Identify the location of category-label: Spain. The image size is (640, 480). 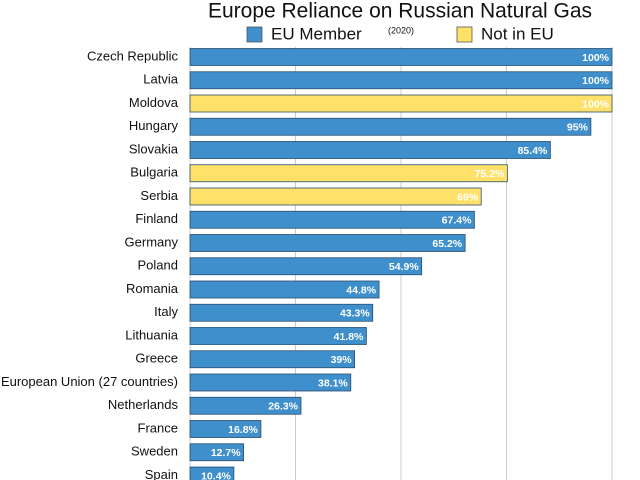
(161, 473).